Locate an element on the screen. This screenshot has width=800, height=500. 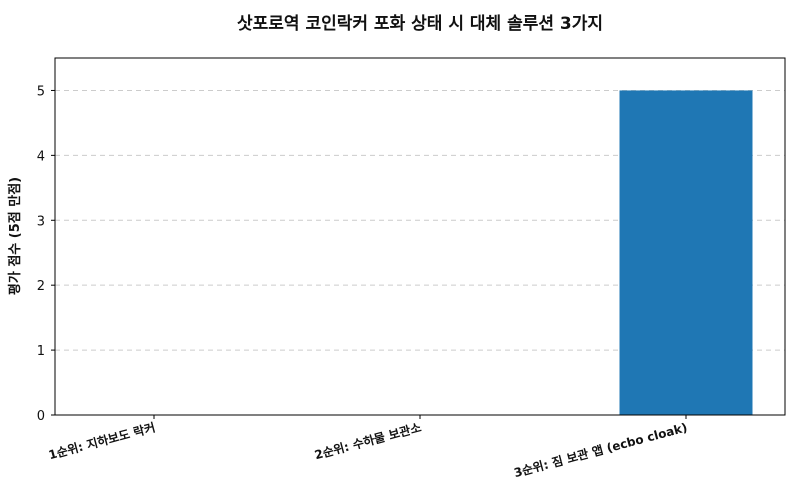
y-tick-label: 3 is located at coordinates (41, 221).